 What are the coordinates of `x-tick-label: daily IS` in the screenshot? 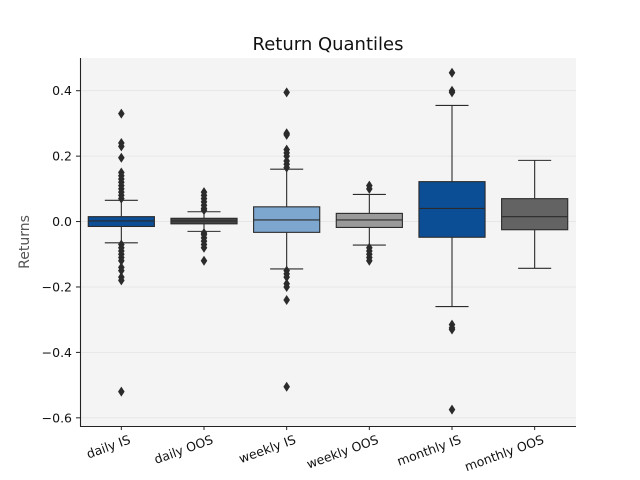 It's located at (108, 447).